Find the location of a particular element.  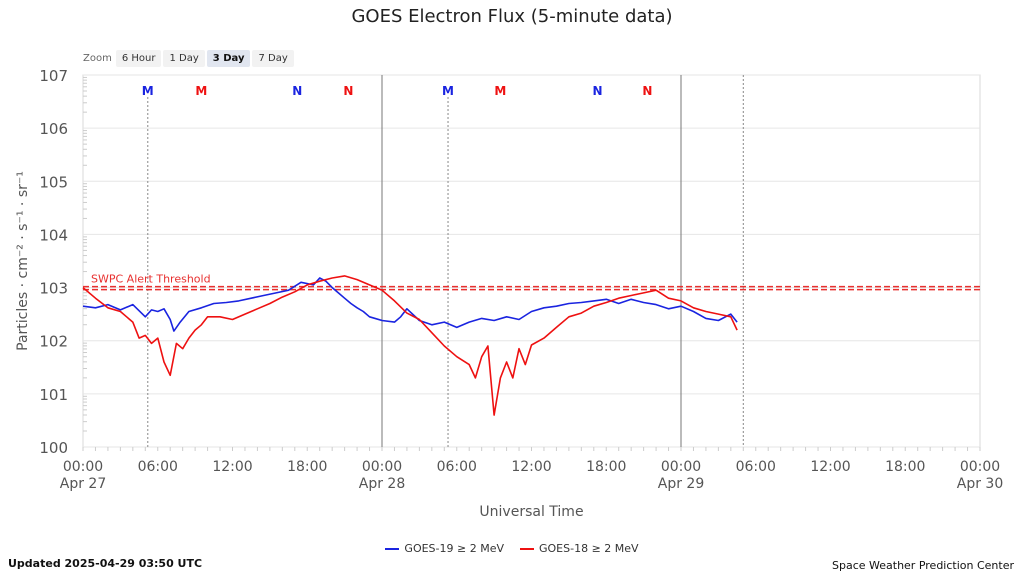

x-tick-label-8: 00:00 is located at coordinates (681, 467).